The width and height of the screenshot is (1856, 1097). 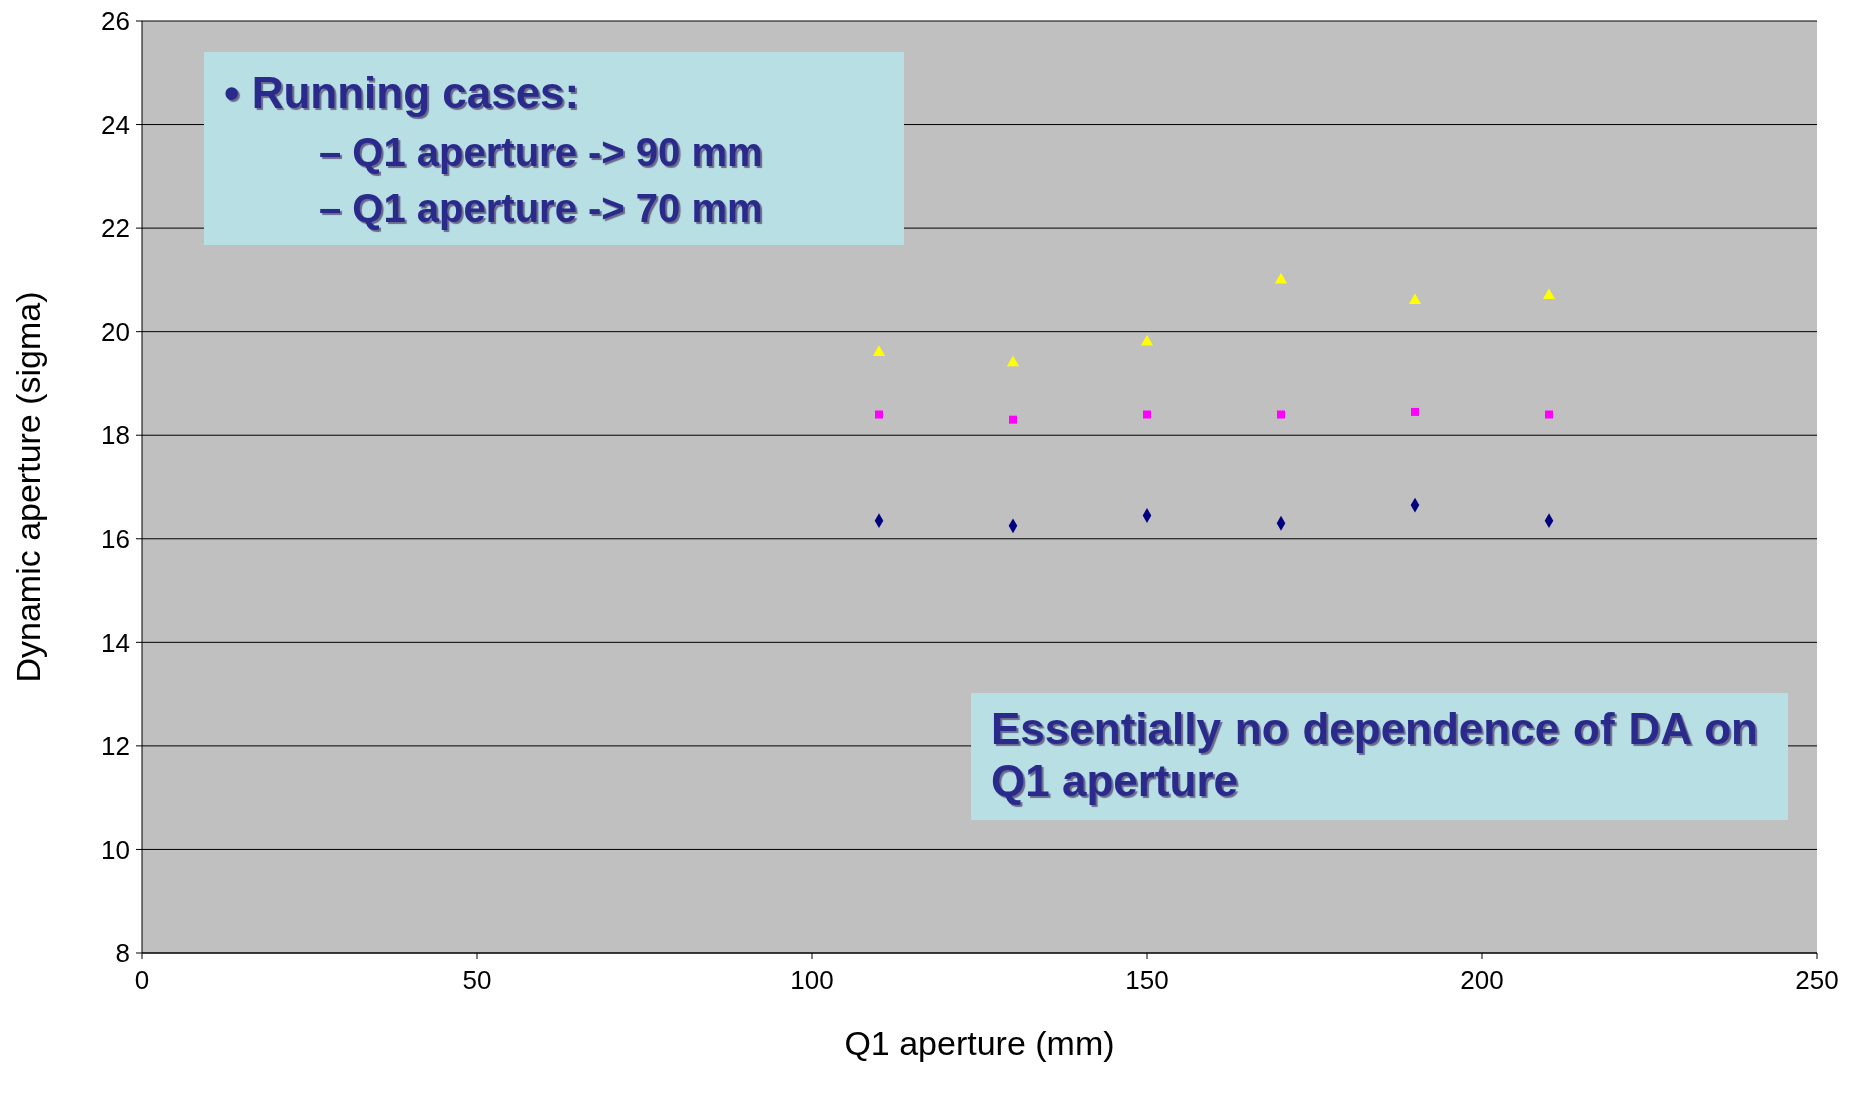 What do you see at coordinates (1147, 980) in the screenshot?
I see `x-tick-label: 150` at bounding box center [1147, 980].